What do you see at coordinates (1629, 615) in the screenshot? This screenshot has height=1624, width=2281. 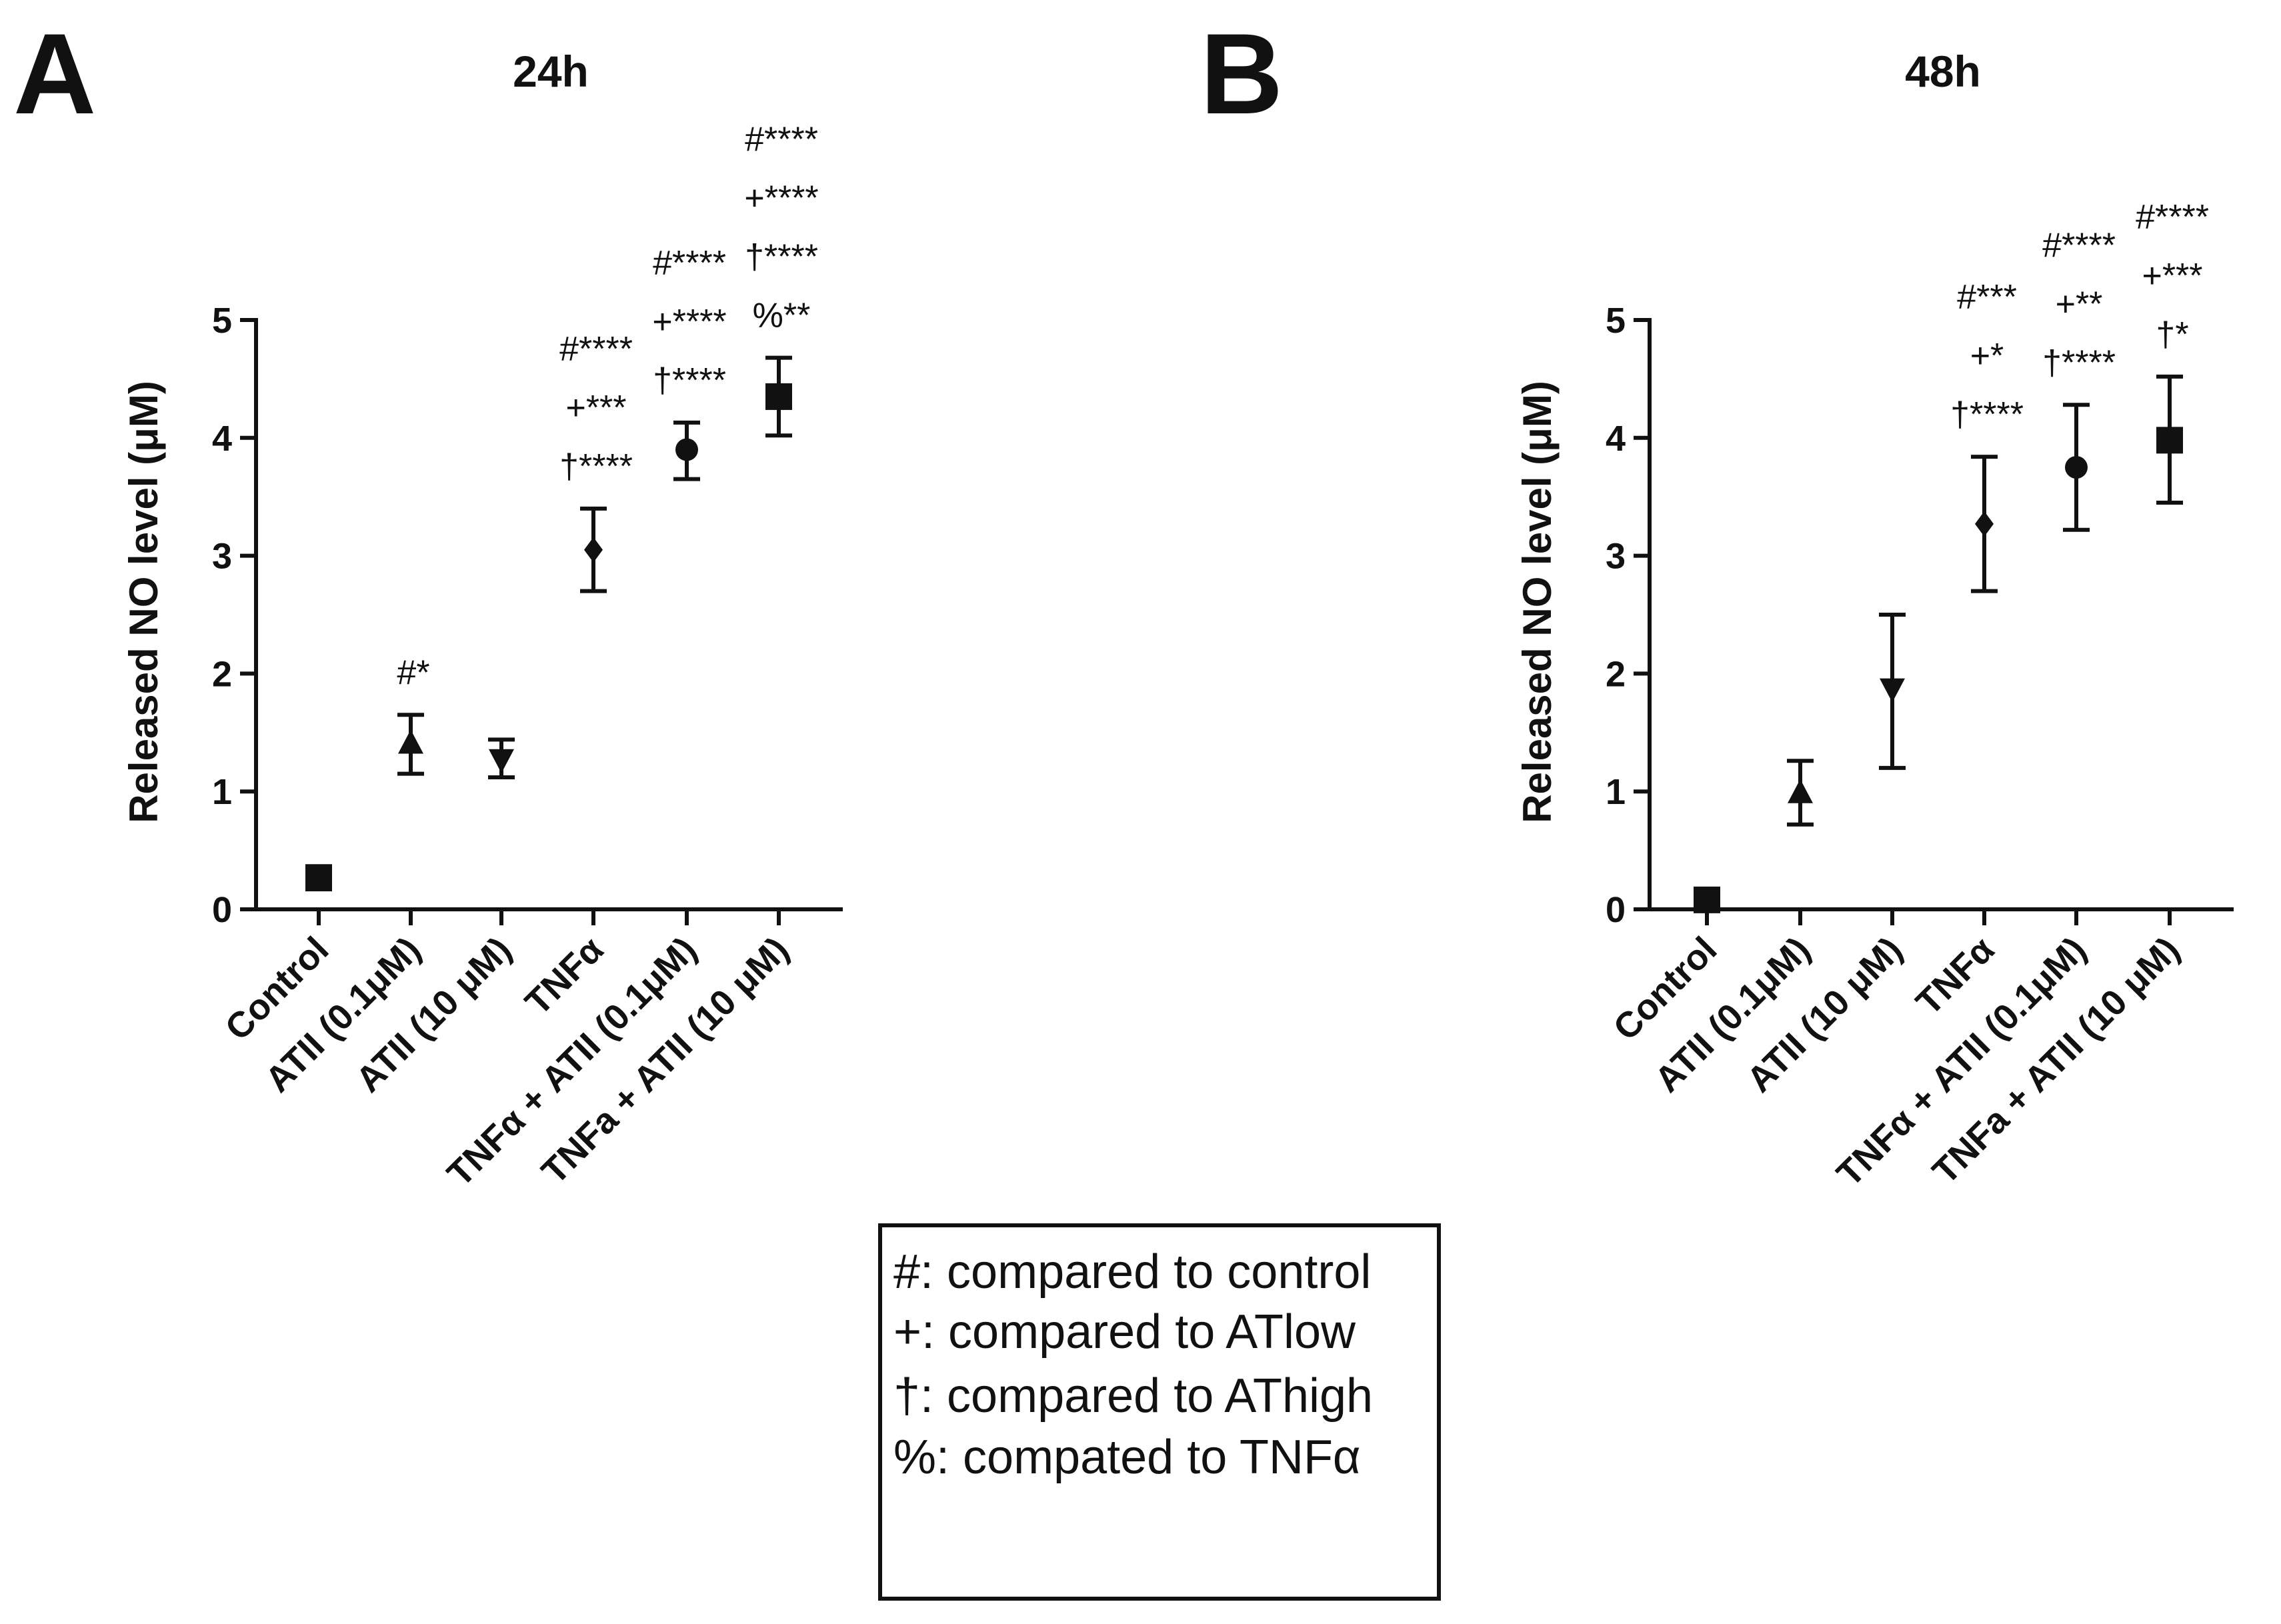 I see `y-axis-b: 0 1 2 3 4 5` at bounding box center [1629, 615].